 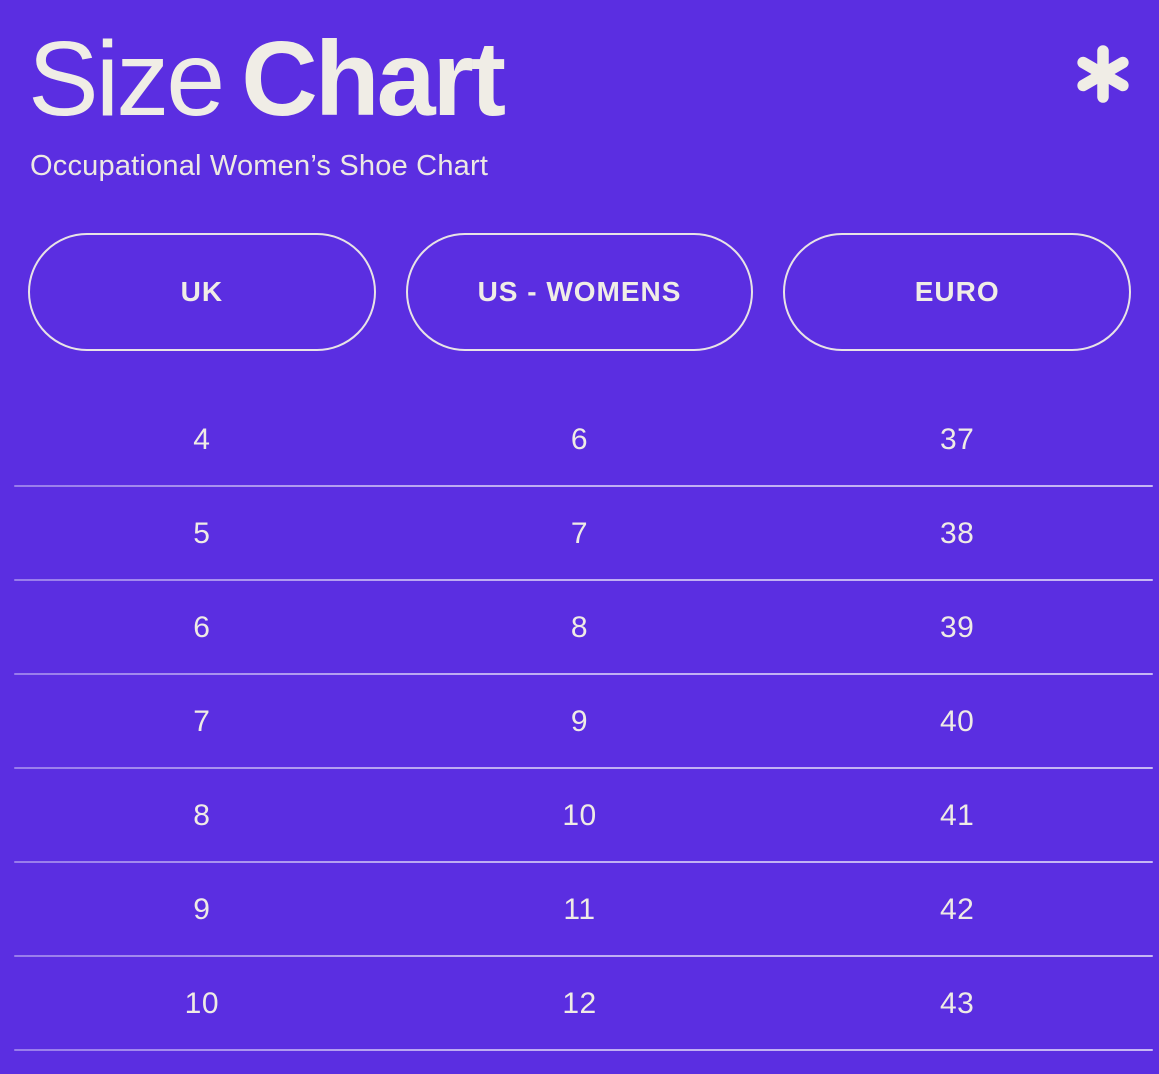 I want to click on cell-uk: 6, so click(x=202, y=628).